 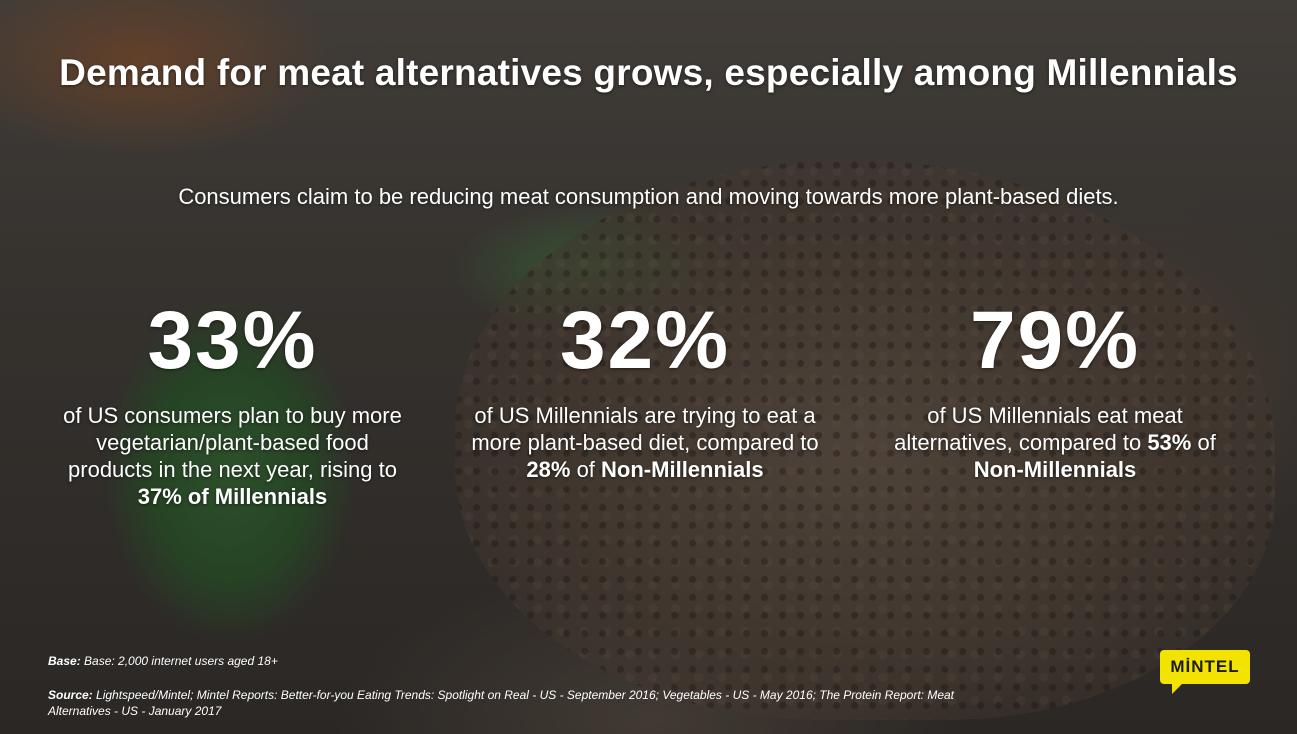 What do you see at coordinates (1205, 672) in the screenshot?
I see `mintel-logo: MİNTEL` at bounding box center [1205, 672].